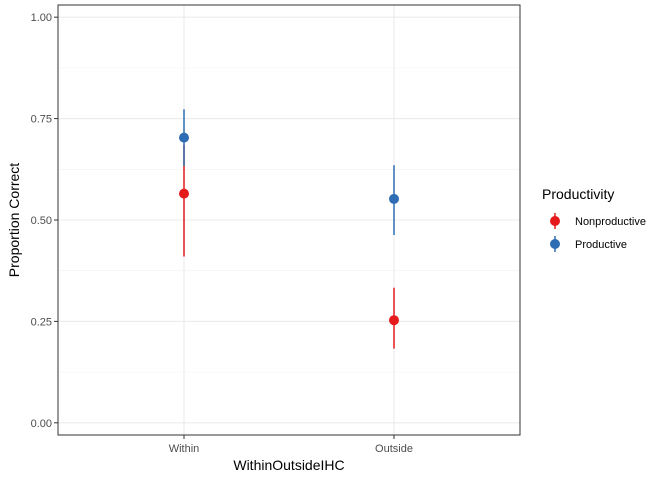  I want to click on y-tick-label: 1.00, so click(41, 18).